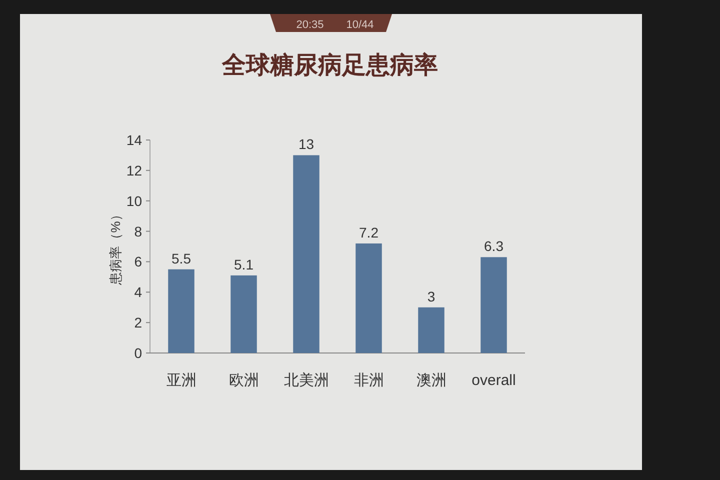 The height and width of the screenshot is (480, 720). I want to click on x-tick-label: 北美洲, so click(306, 380).